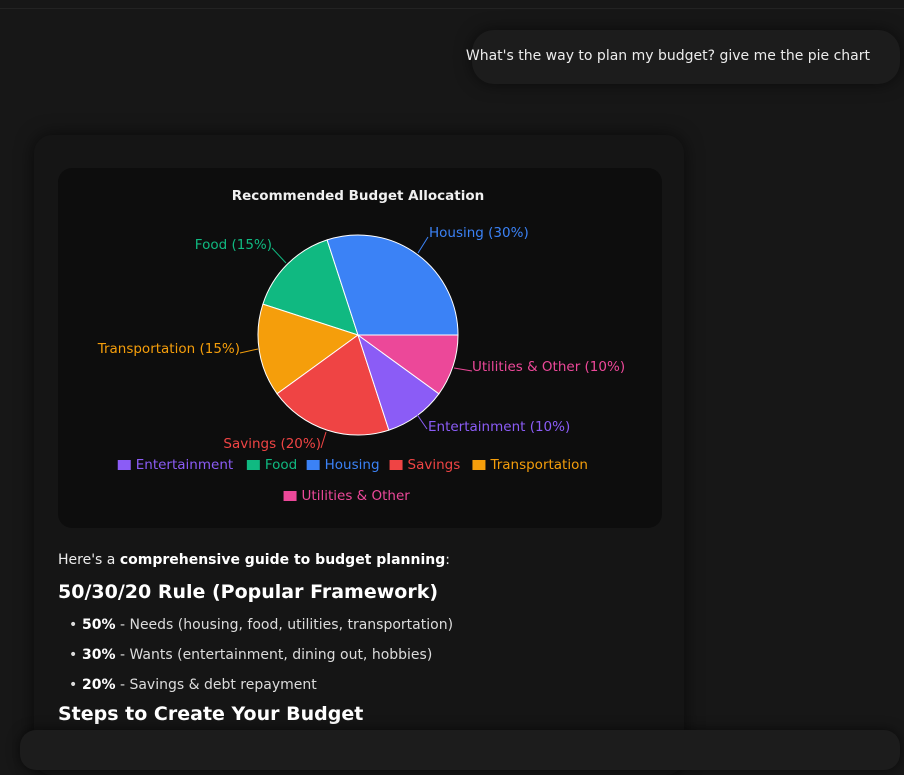  I want to click on rule-percent: 50%, so click(99, 625).